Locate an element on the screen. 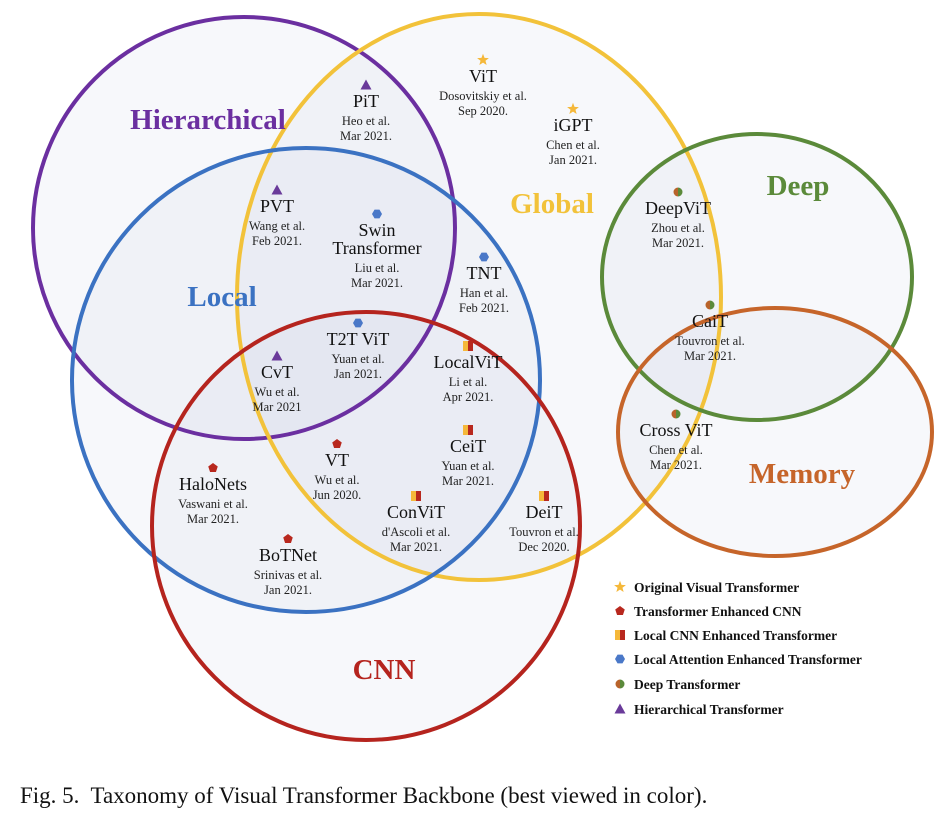 This screenshot has height=824, width=950. legend-item: Original Visual Transformer is located at coordinates (706, 587).